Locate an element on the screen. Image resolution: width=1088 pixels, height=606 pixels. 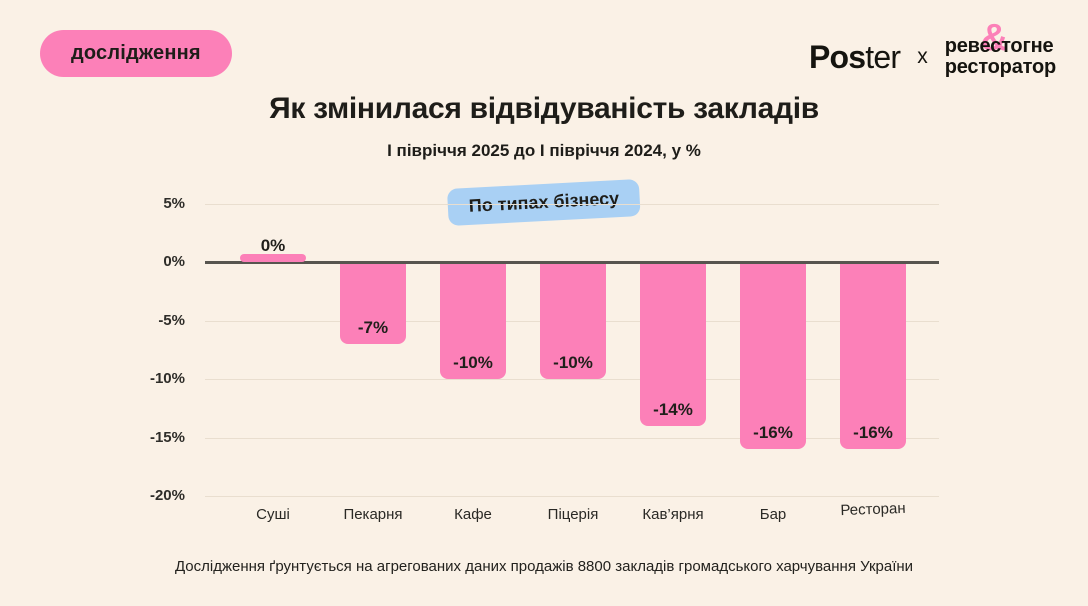
x-category-label: Кав’ярня is located at coordinates (673, 514).